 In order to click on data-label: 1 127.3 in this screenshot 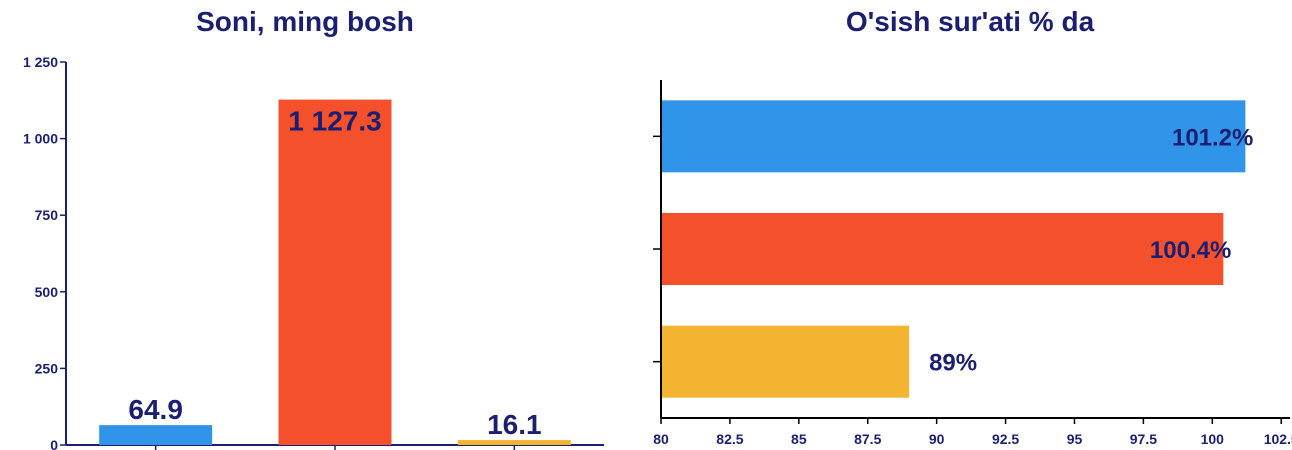, I will do `click(334, 121)`.